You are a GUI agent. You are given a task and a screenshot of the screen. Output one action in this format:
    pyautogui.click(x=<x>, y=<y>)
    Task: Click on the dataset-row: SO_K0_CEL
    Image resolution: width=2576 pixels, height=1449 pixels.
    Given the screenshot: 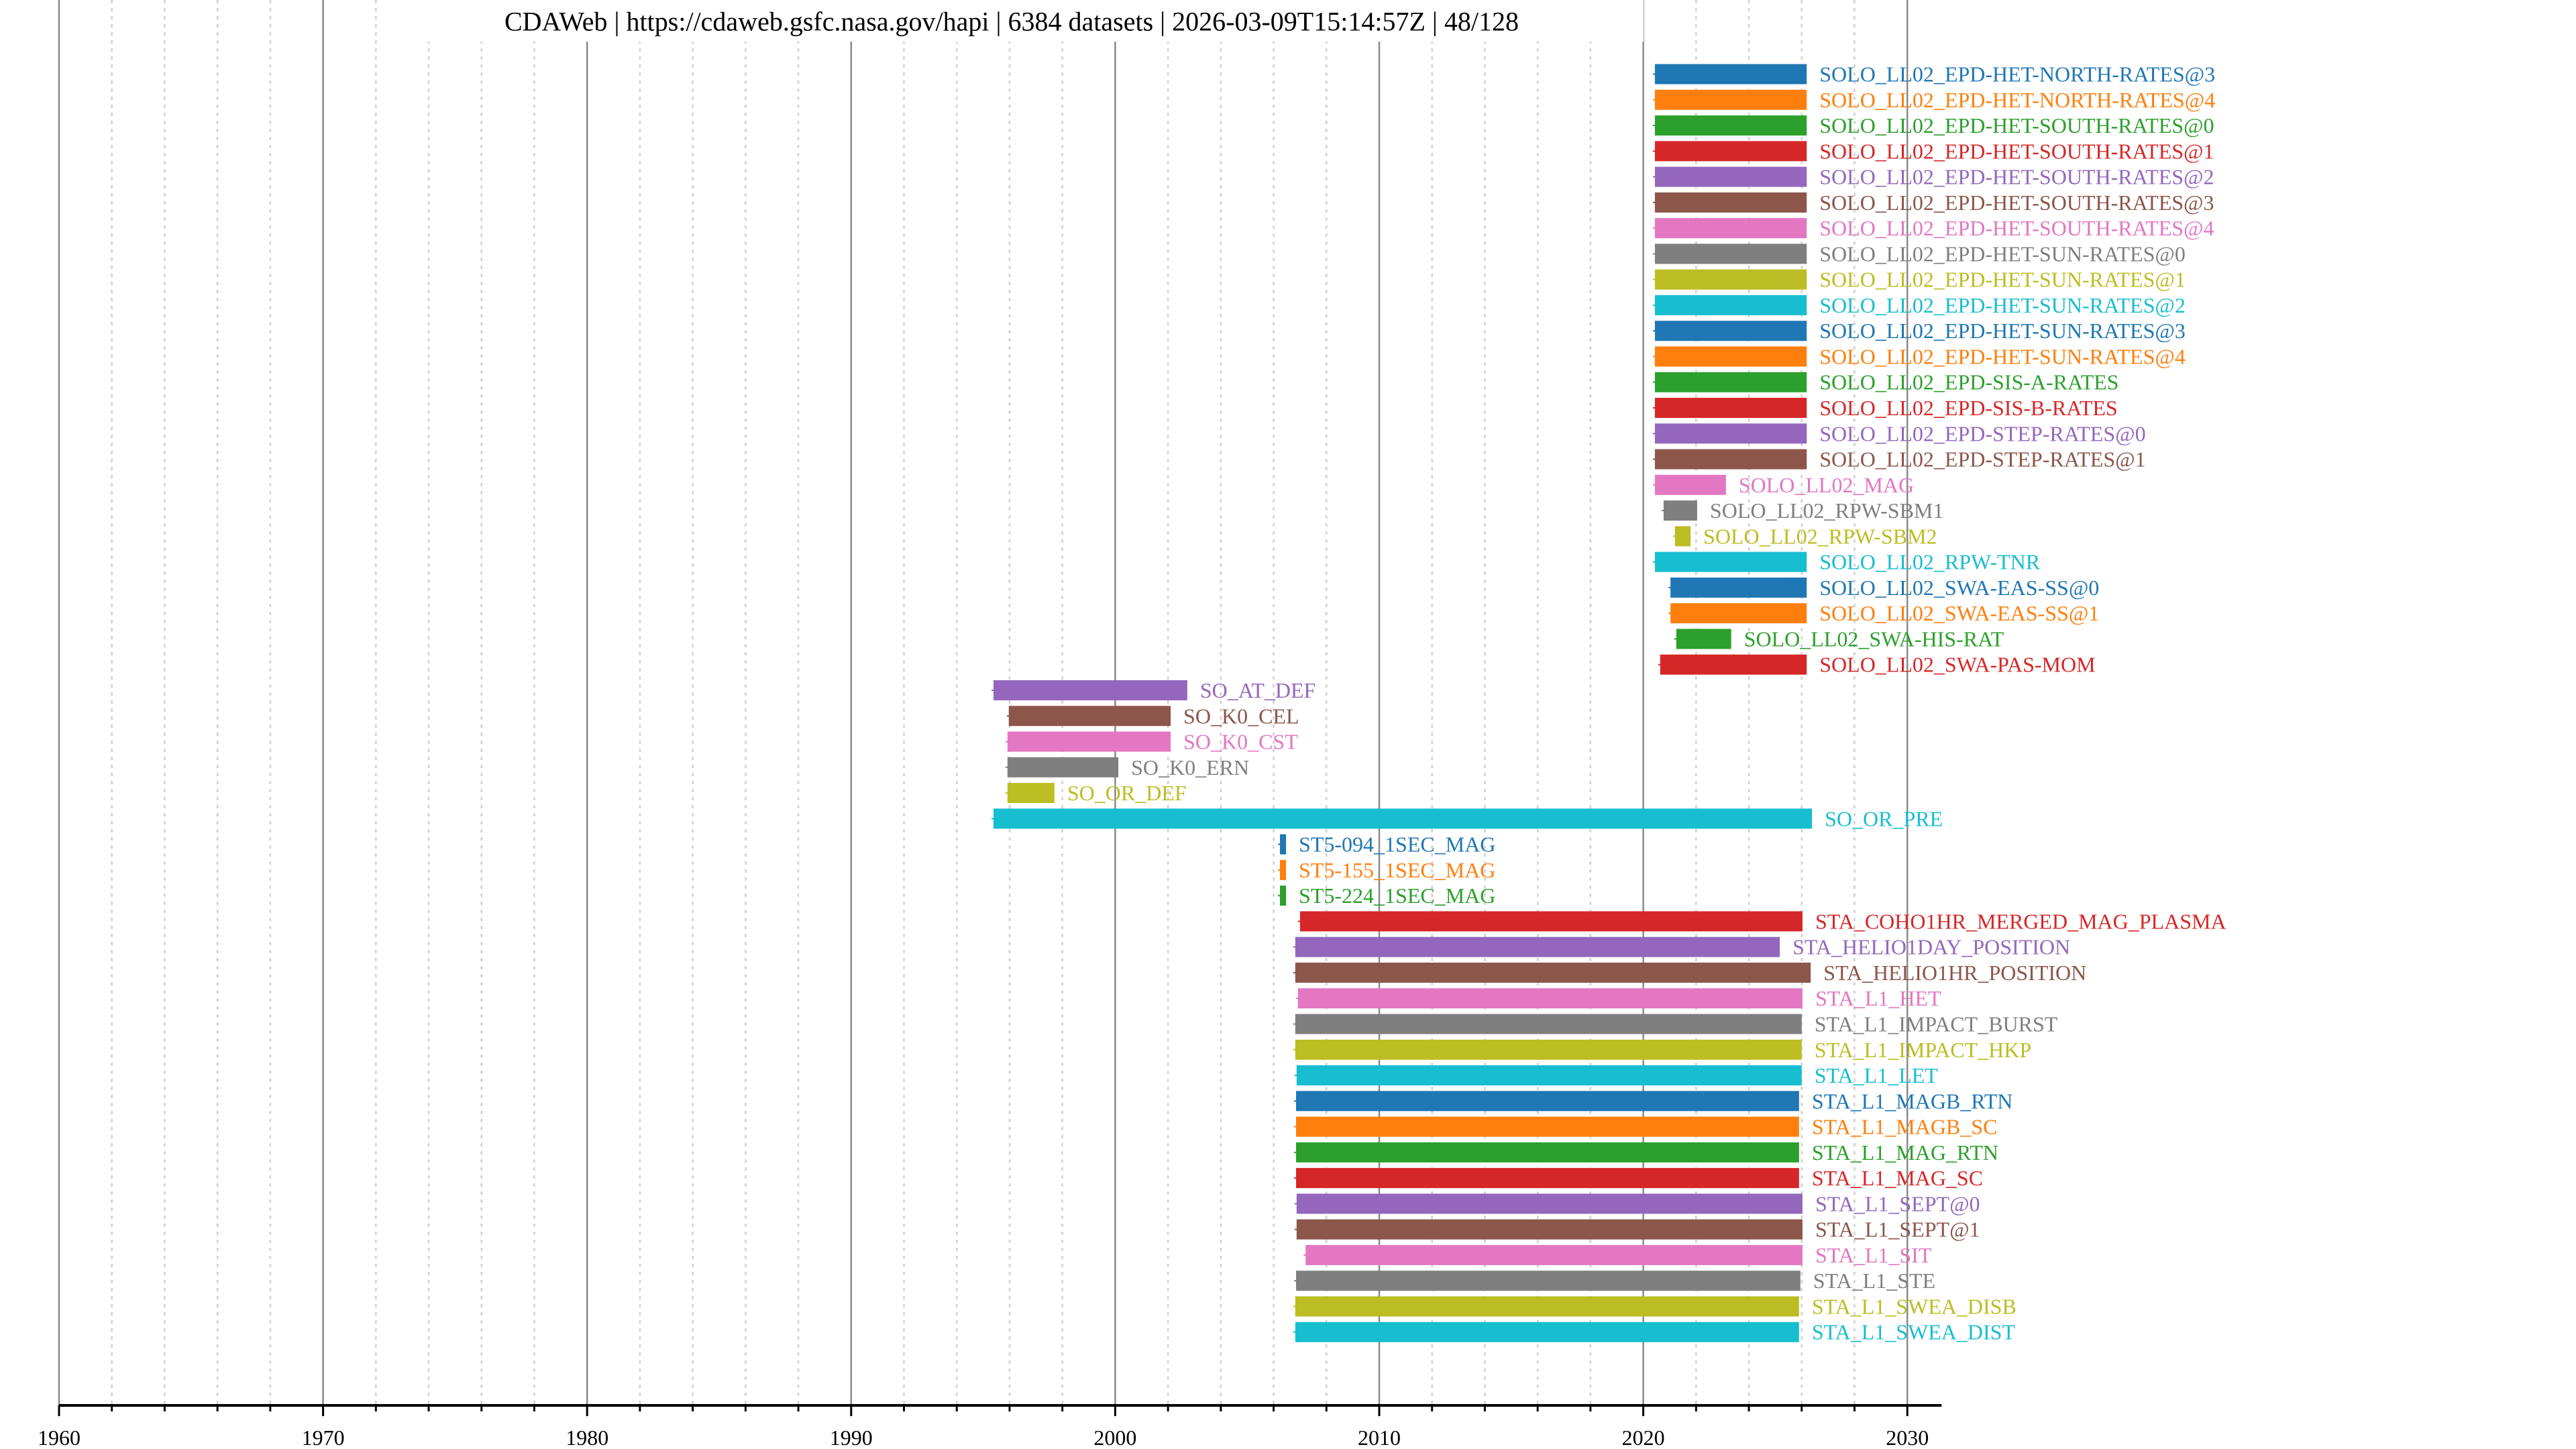 What is the action you would take?
    pyautogui.click(x=1152, y=716)
    